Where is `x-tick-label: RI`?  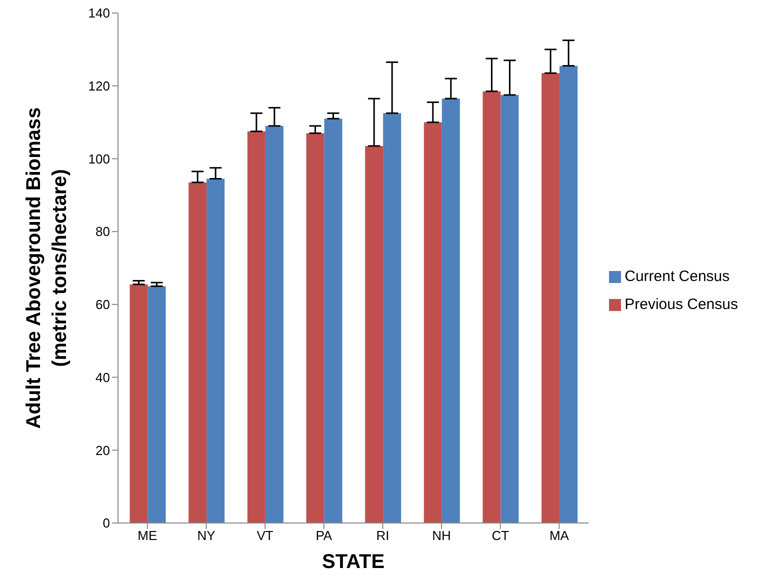
x-tick-label: RI is located at coordinates (383, 536).